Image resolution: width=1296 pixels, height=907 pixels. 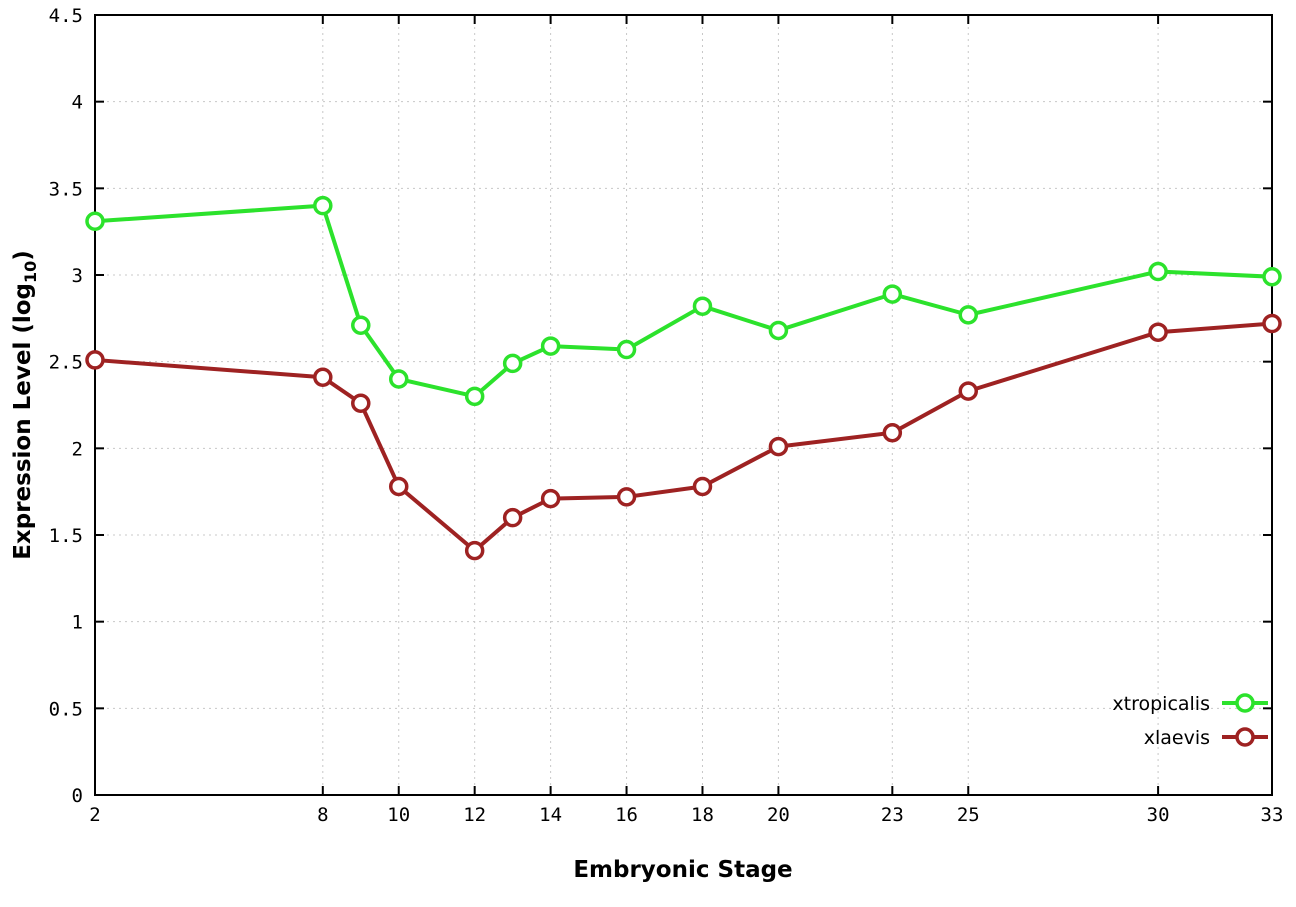 I want to click on legend-sample-marker-xtropicalis, so click(x=1245, y=703).